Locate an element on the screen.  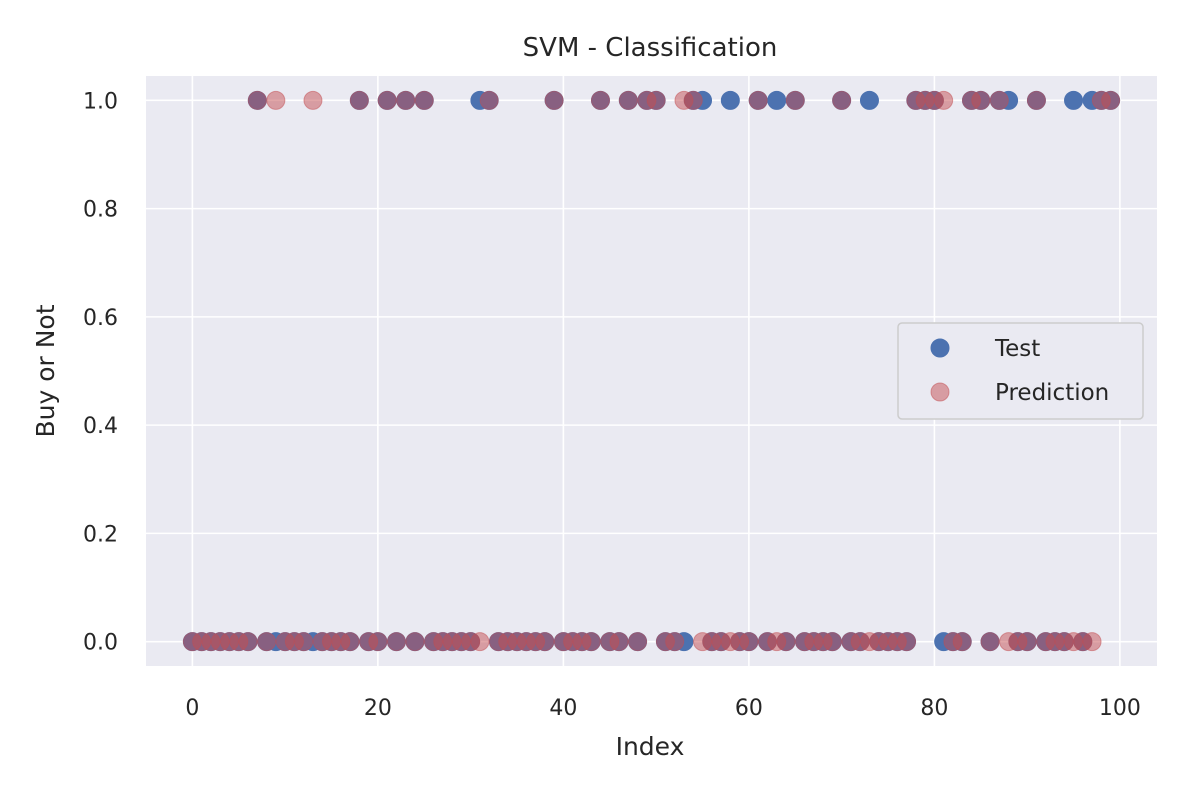
x-tick-labels: 0 20 40 60 80 100 is located at coordinates (663, 708).